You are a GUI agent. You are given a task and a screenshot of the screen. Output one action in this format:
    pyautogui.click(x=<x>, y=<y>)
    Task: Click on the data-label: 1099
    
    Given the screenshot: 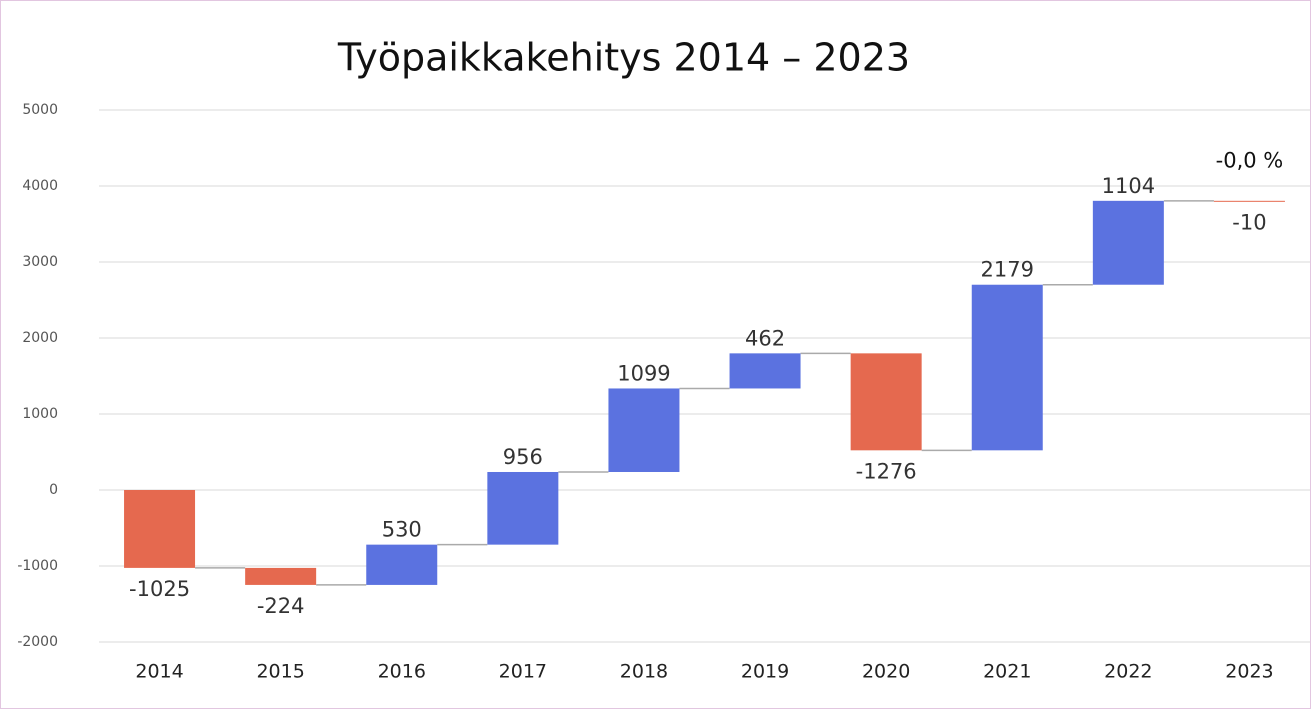 What is the action you would take?
    pyautogui.click(x=643, y=373)
    